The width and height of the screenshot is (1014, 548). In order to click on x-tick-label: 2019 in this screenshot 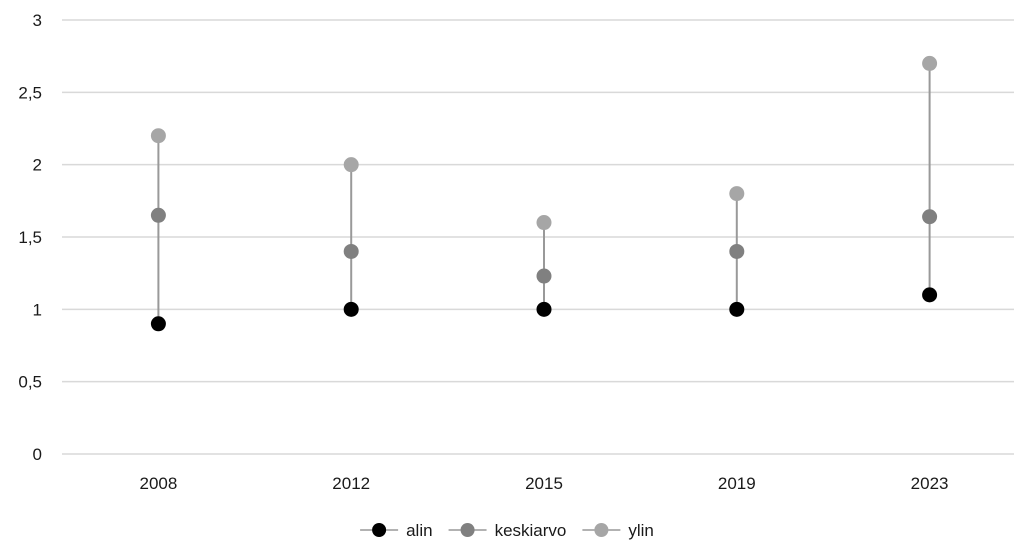, I will do `click(737, 483)`.